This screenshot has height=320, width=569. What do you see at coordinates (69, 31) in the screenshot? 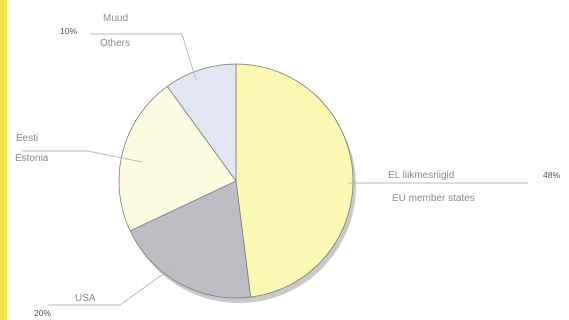
I see `slice-percent-others: 10%` at bounding box center [69, 31].